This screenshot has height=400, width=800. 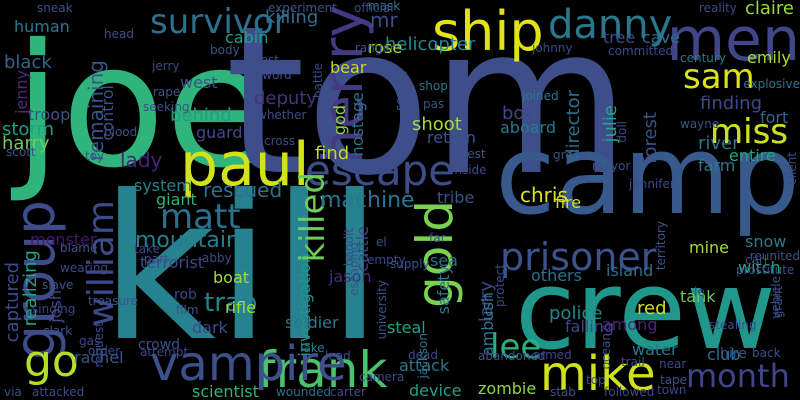 What do you see at coordinates (49, 114) in the screenshot?
I see `cloud-word: troop` at bounding box center [49, 114].